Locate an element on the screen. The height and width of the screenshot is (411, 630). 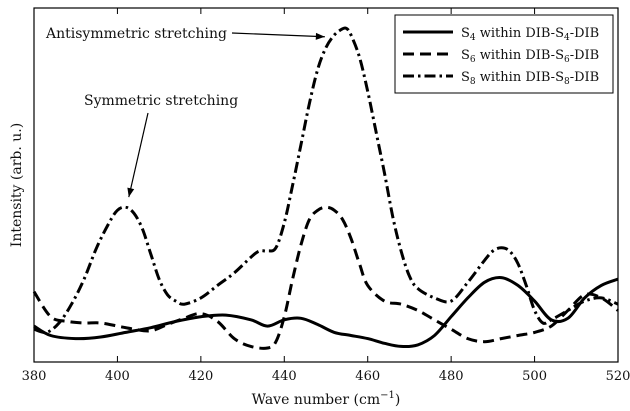
legend-label-s8: S8 within DIB-S8-DIB is located at coordinates (530, 78).